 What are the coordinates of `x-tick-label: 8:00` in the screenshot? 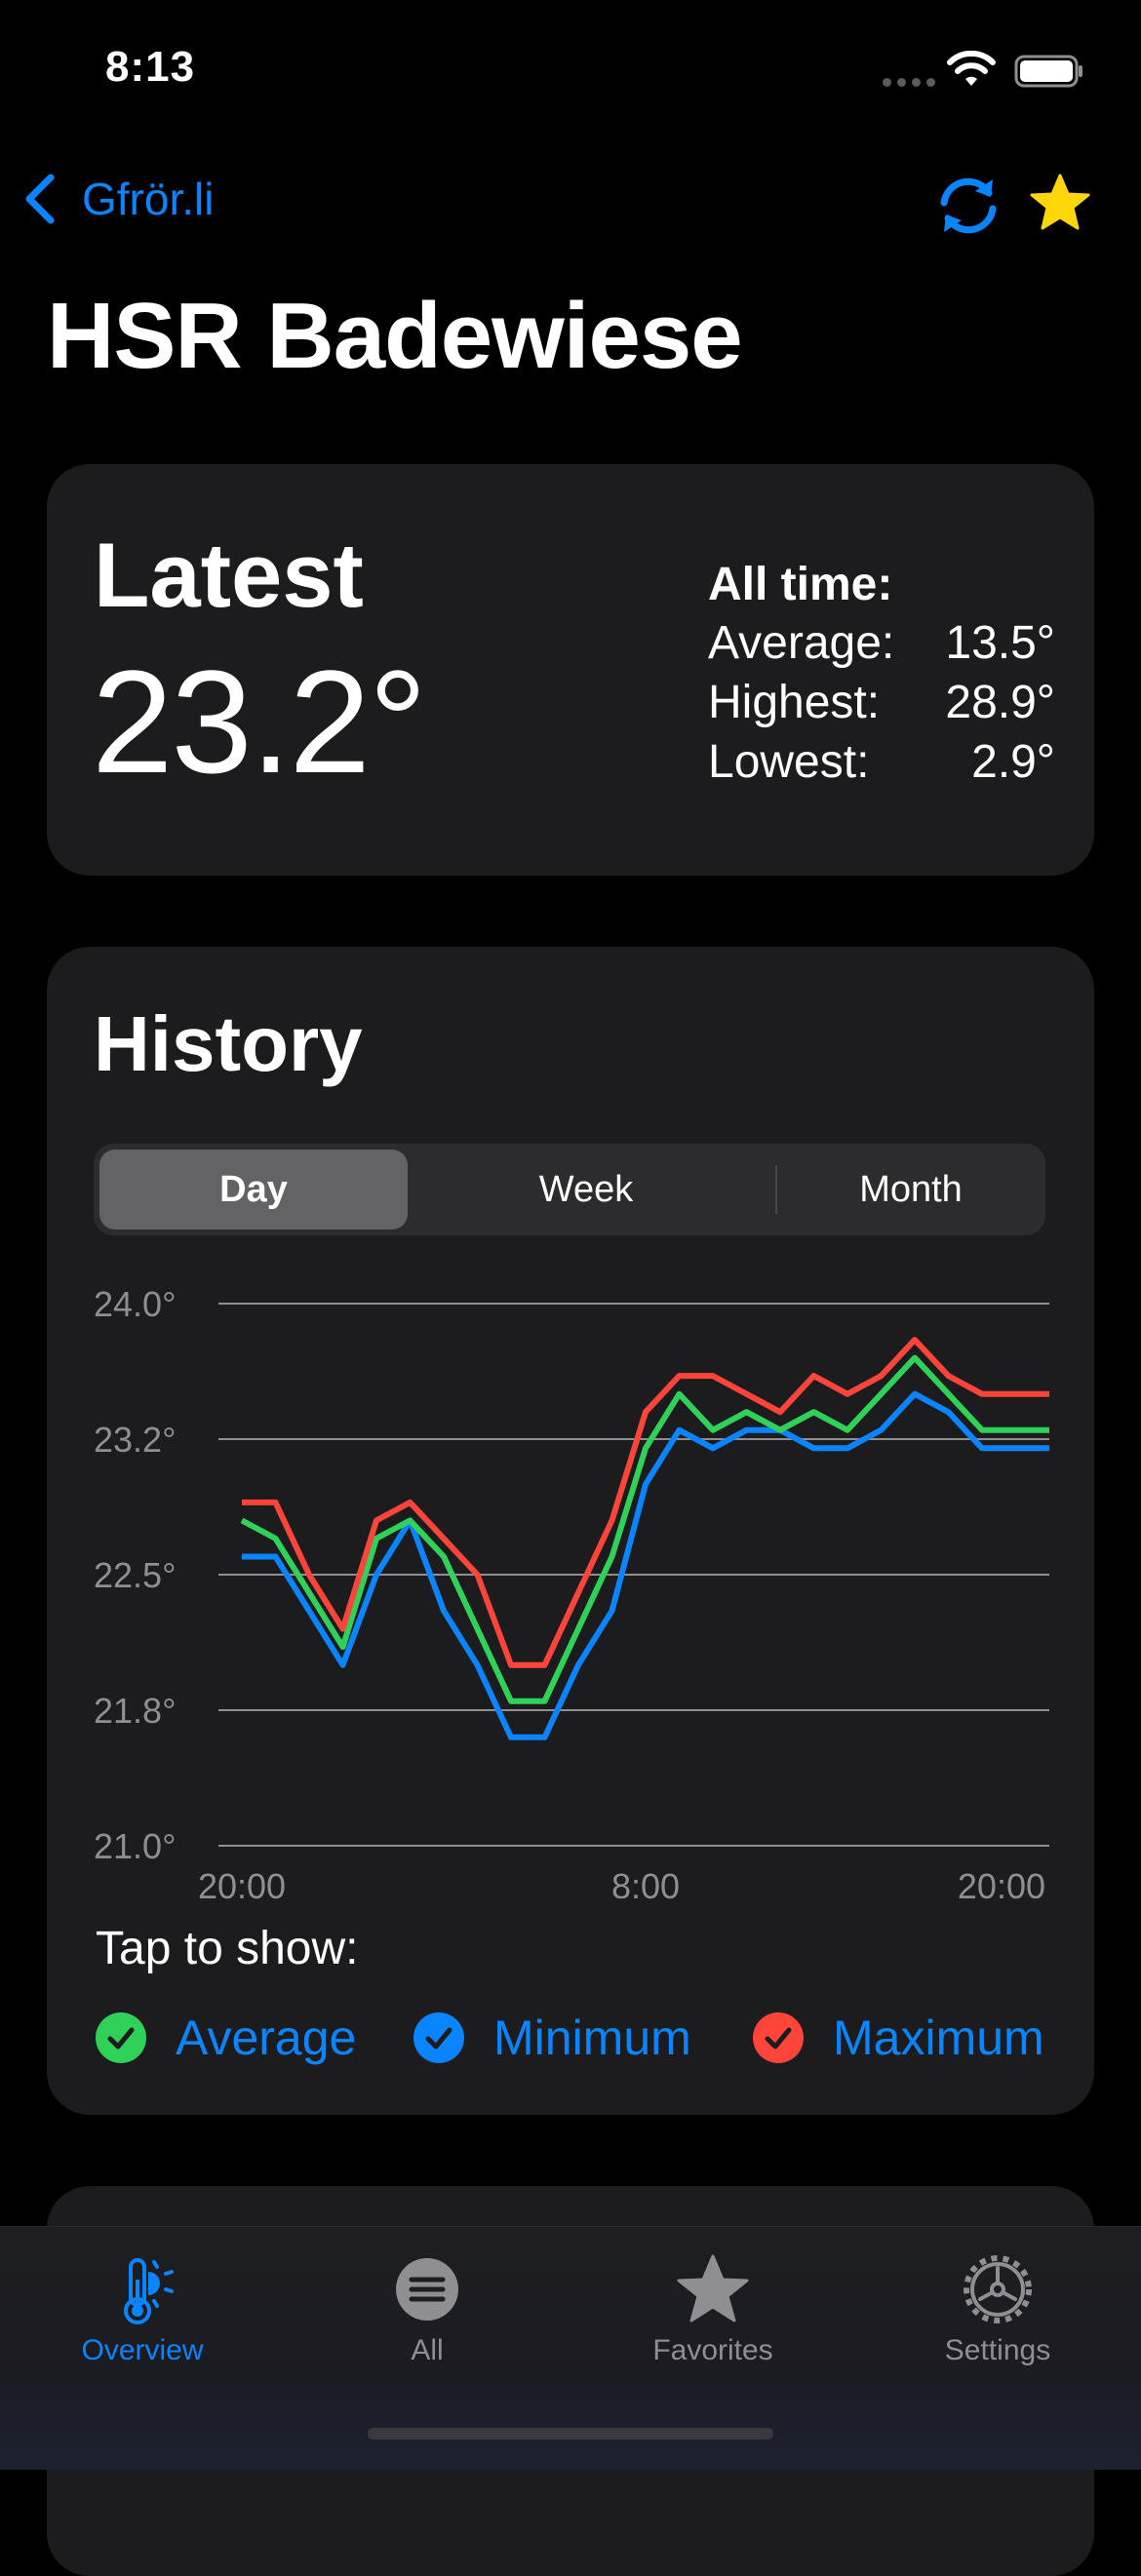 It's located at (645, 1884).